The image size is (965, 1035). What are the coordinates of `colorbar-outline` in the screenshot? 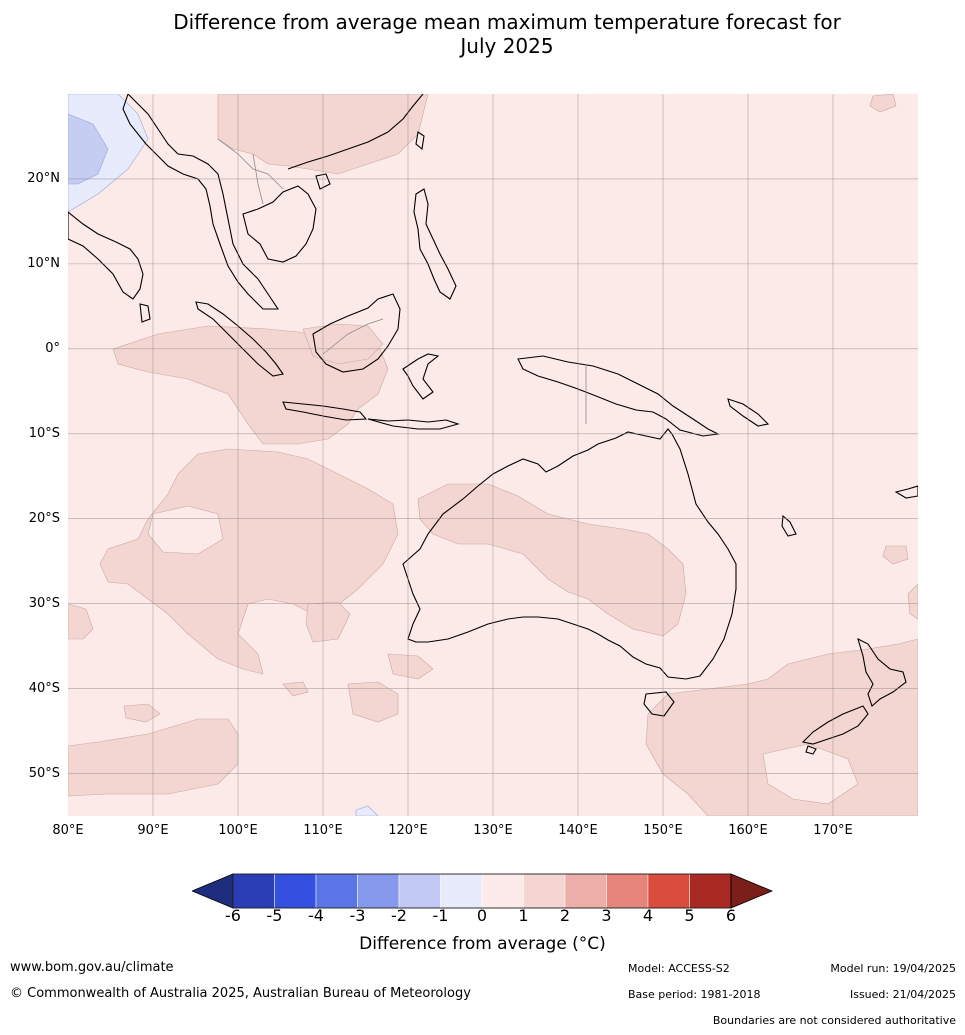 It's located at (482, 891).